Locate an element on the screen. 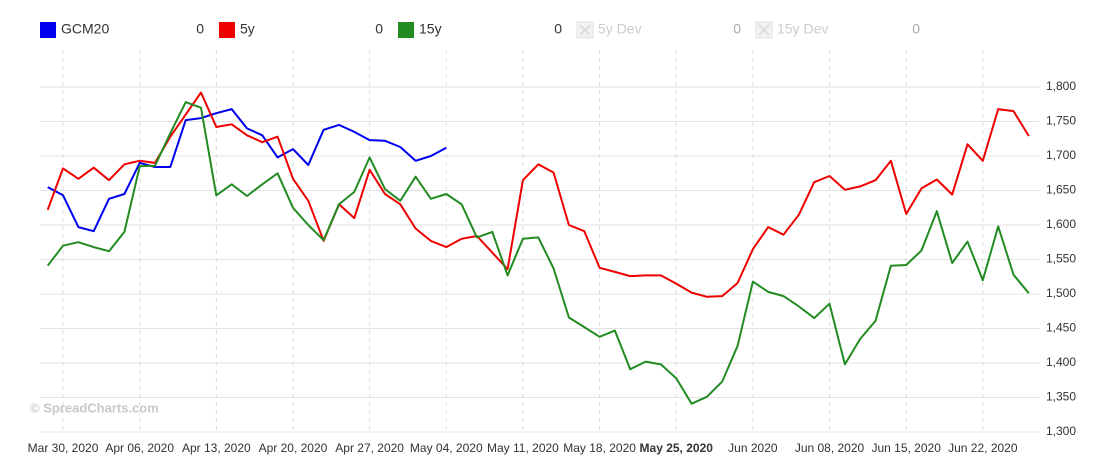 This screenshot has width=1120, height=468. y-tick-label: 1,300 is located at coordinates (1061, 431).